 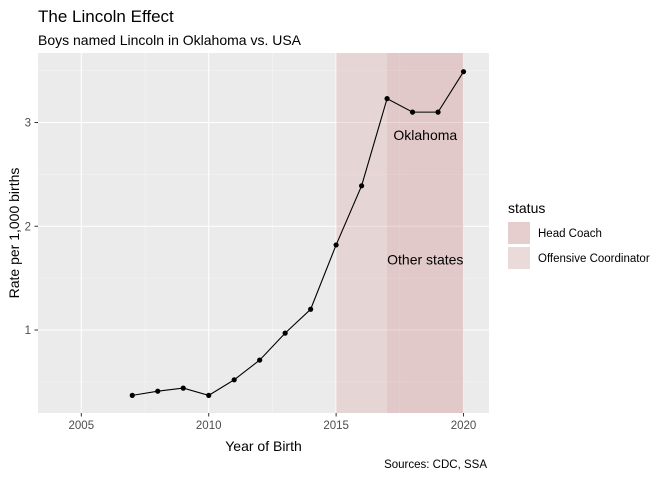 What do you see at coordinates (336, 426) in the screenshot?
I see `x-tick-label: 2015` at bounding box center [336, 426].